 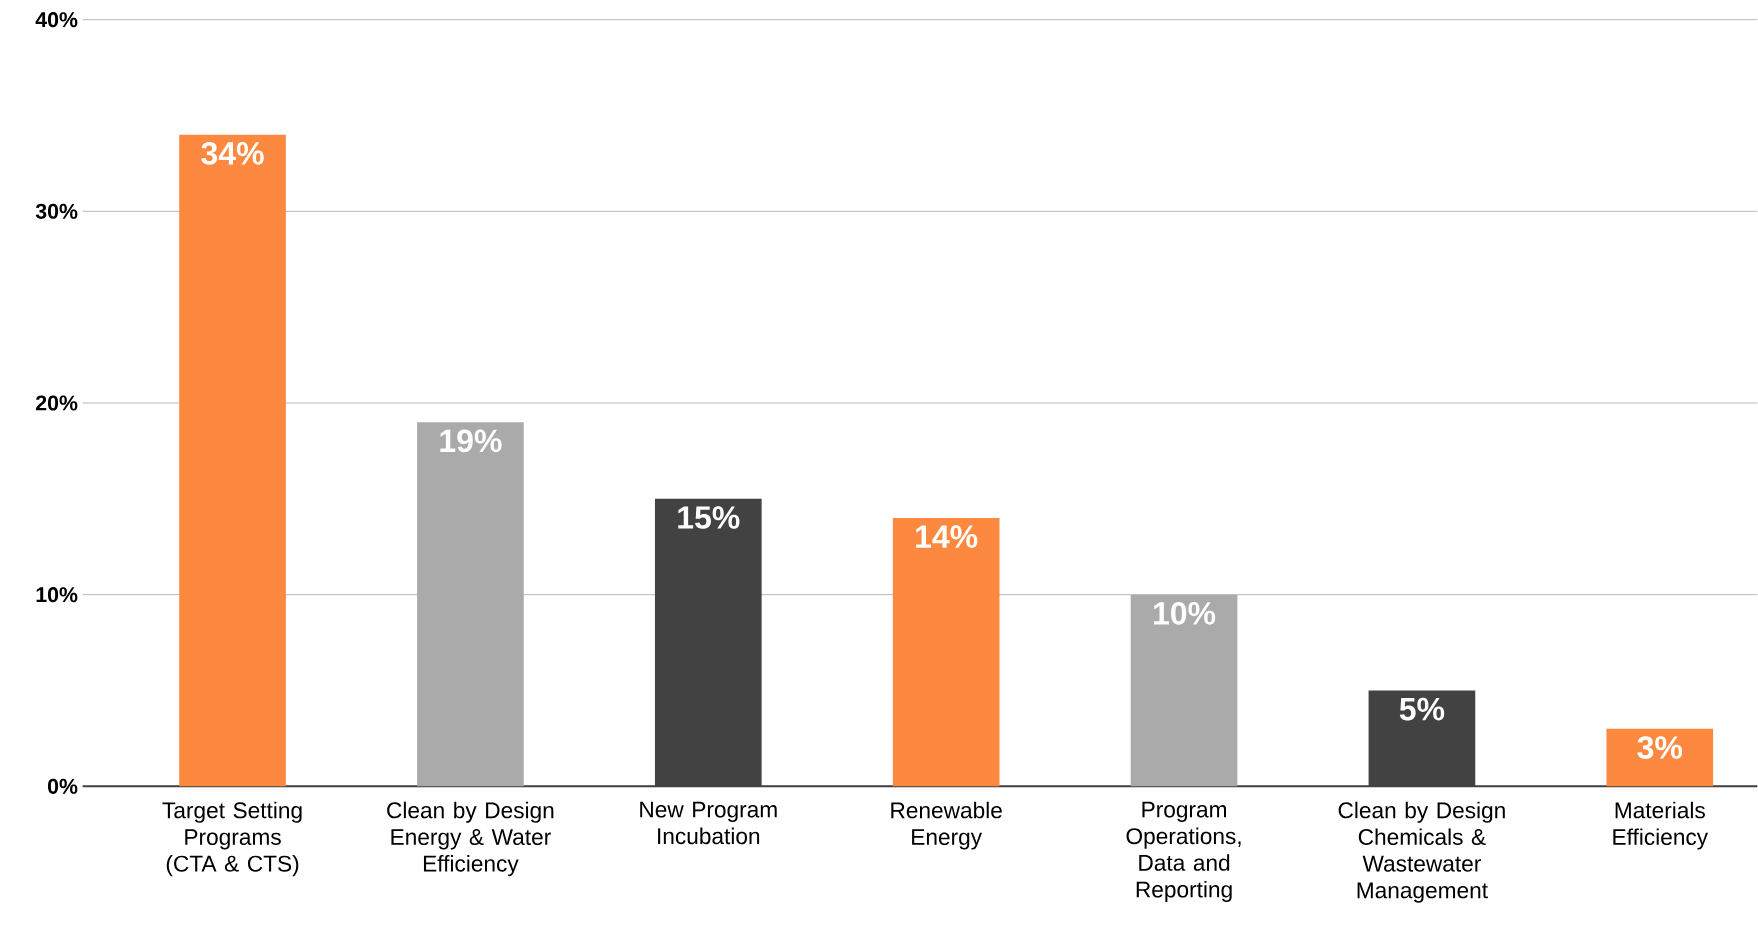 I want to click on x-tick-label: Clean by Design Chemicals & Wastewater Management, so click(x=1421, y=852).